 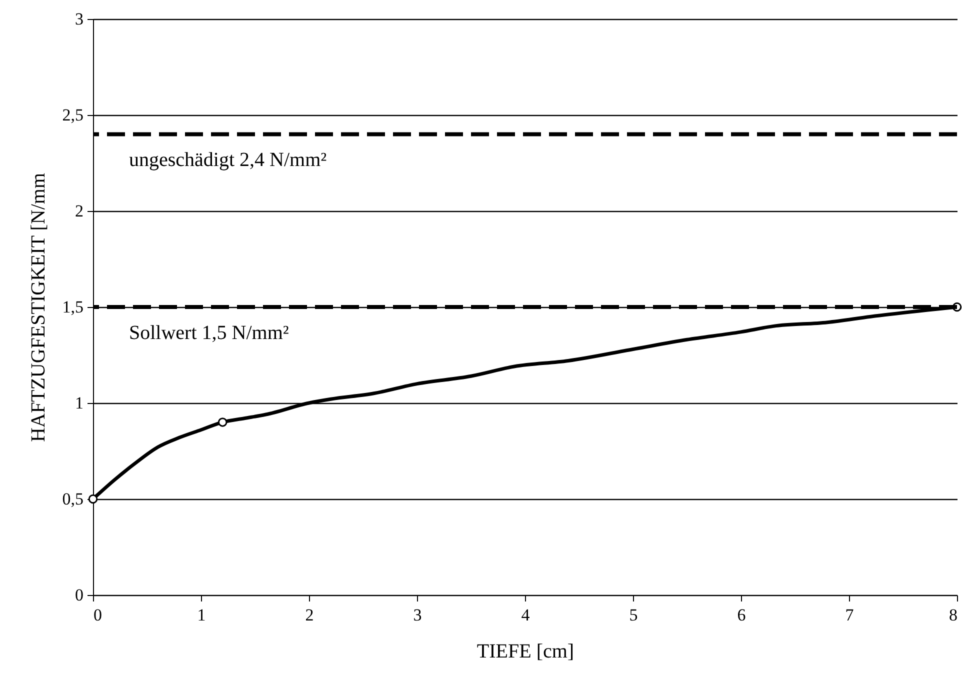 What do you see at coordinates (79, 19) in the screenshot?
I see `y-tick-label: 3` at bounding box center [79, 19].